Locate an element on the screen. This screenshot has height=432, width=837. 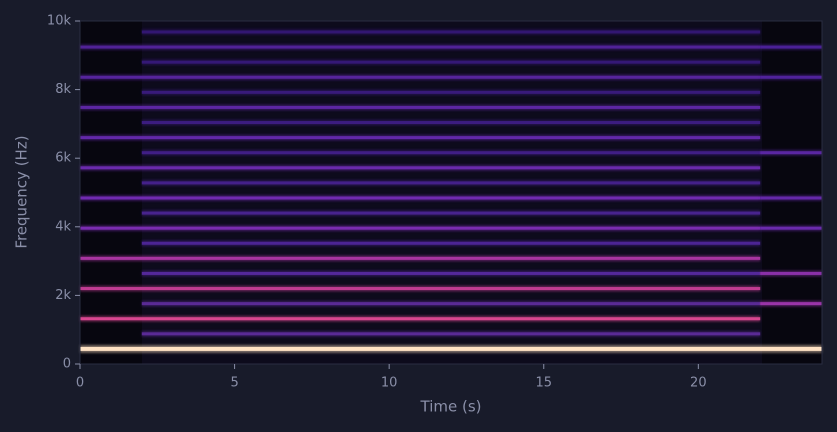
y-tick-label: 4k is located at coordinates (63, 226).